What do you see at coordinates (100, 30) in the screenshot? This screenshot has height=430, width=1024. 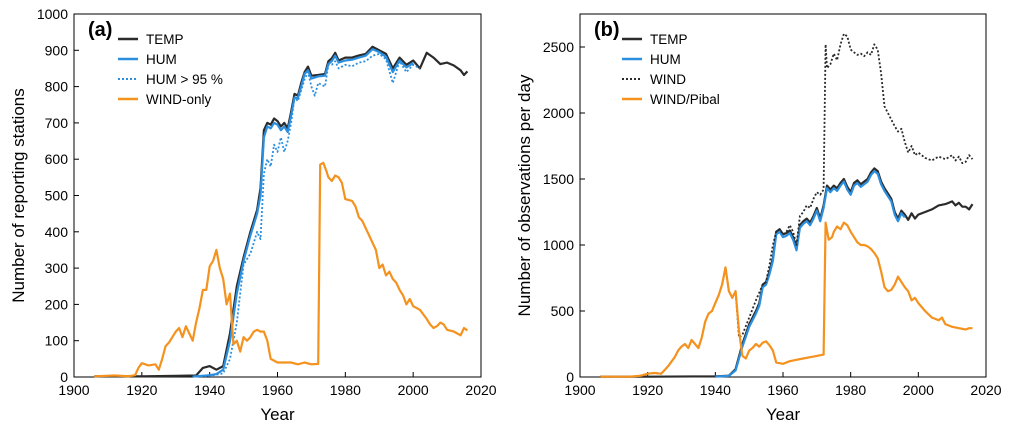 I see `panel-label: (a)` at bounding box center [100, 30].